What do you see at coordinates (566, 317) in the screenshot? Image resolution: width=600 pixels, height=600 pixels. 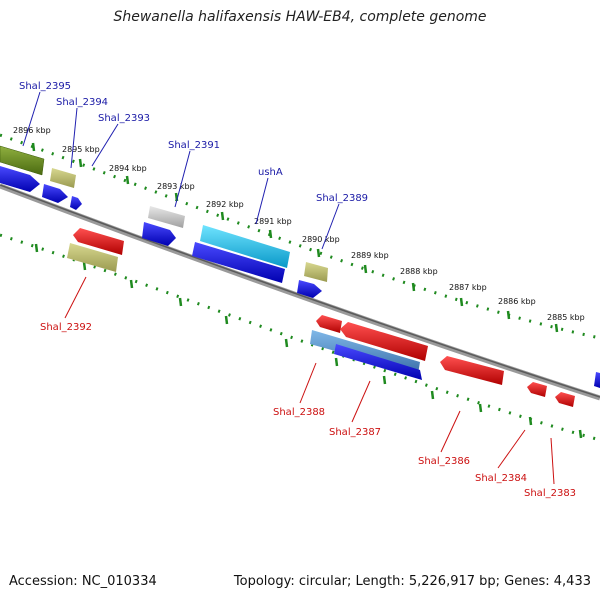 I see `kbp-label: 2885 kbp` at bounding box center [566, 317].